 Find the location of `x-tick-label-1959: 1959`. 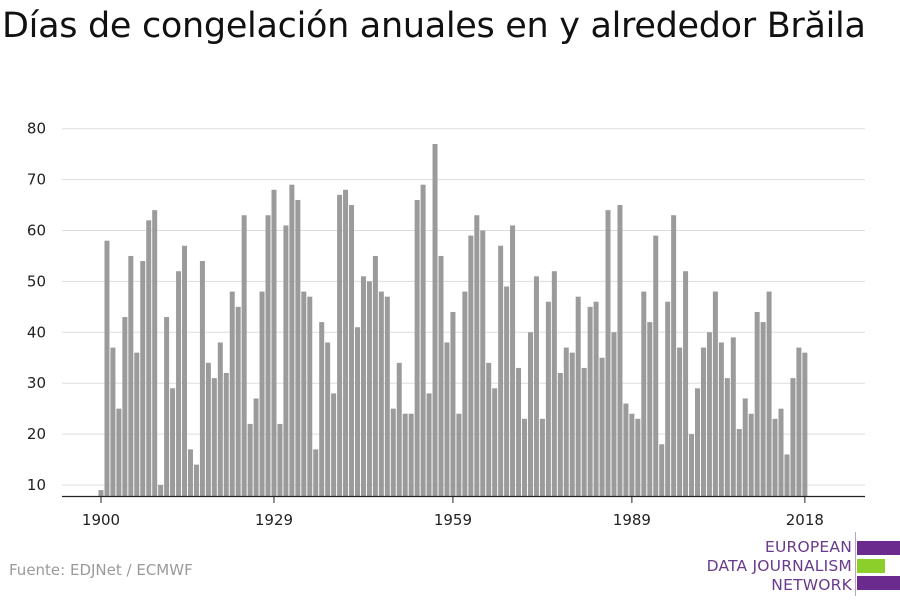

x-tick-label-1959: 1959 is located at coordinates (453, 520).